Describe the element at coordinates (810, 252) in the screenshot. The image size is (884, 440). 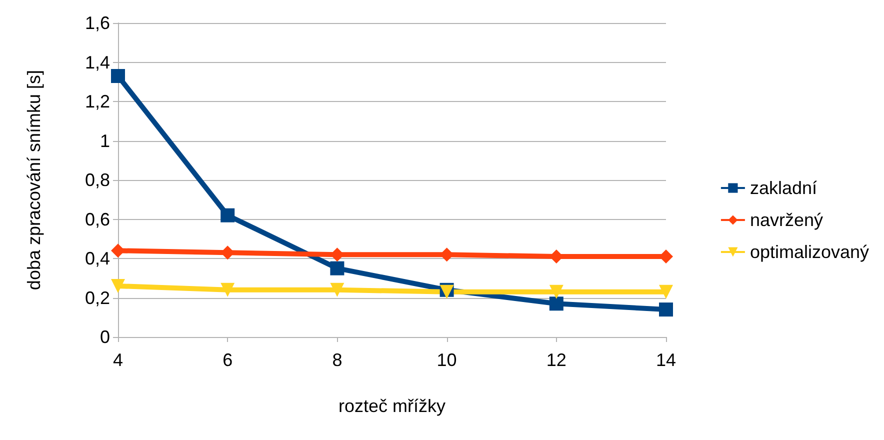
I see `legend-label: optimalizovaný` at that location.